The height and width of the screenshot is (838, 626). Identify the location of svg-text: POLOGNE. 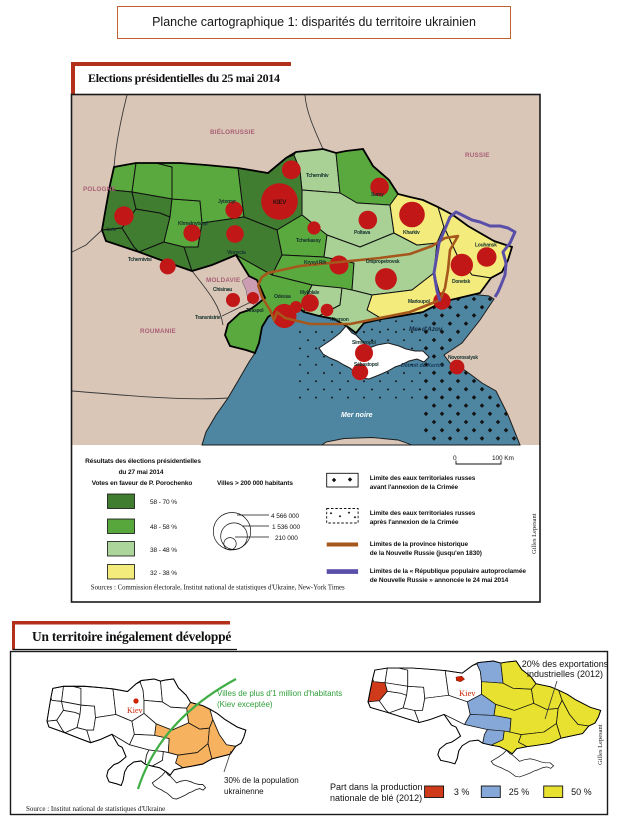
(99, 189).